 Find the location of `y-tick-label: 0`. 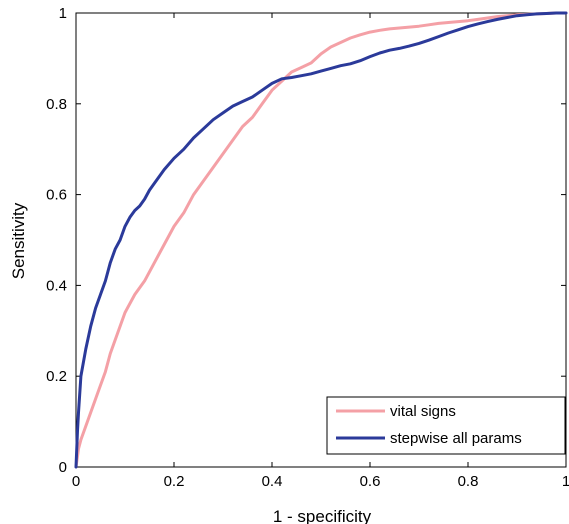

y-tick-label: 0 is located at coordinates (63, 467).